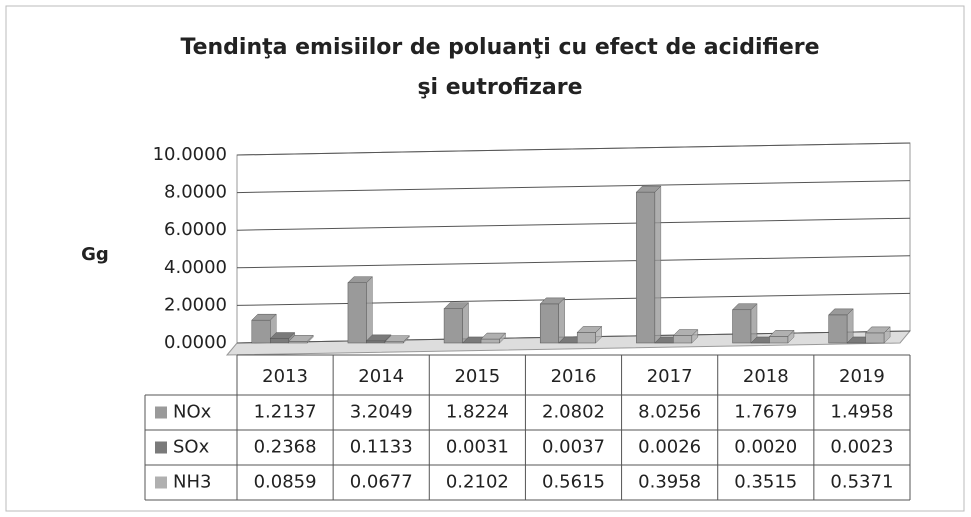 The height and width of the screenshot is (517, 971). Describe the element at coordinates (669, 412) in the screenshot. I see `table-value: 8.0256` at that location.